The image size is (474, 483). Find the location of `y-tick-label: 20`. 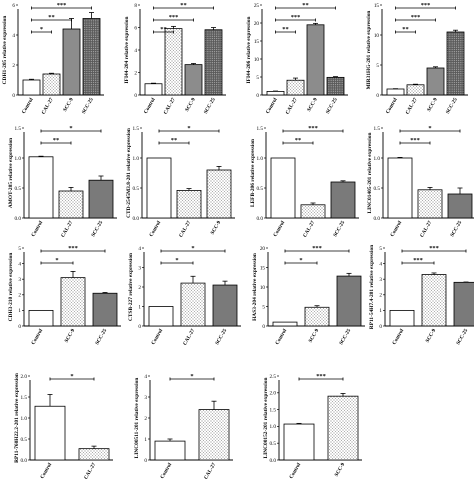

y-tick-label: 20 is located at coordinates (263, 249).